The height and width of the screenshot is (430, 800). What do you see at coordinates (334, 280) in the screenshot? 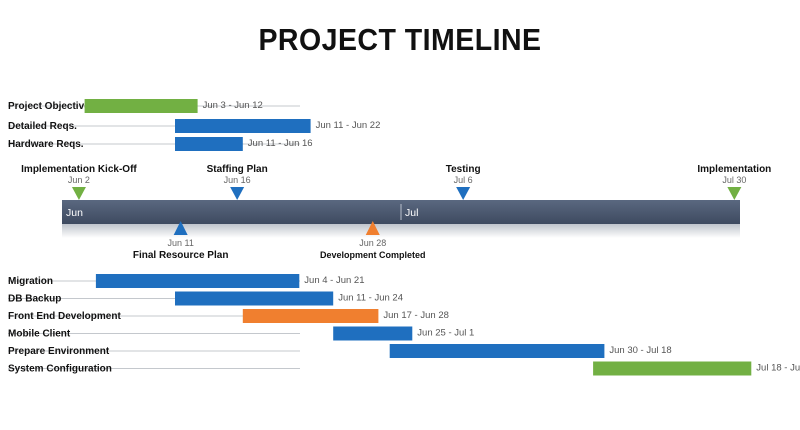
I see `bottom-task-range-0: Jun 4 - Jun 21` at bounding box center [334, 280].